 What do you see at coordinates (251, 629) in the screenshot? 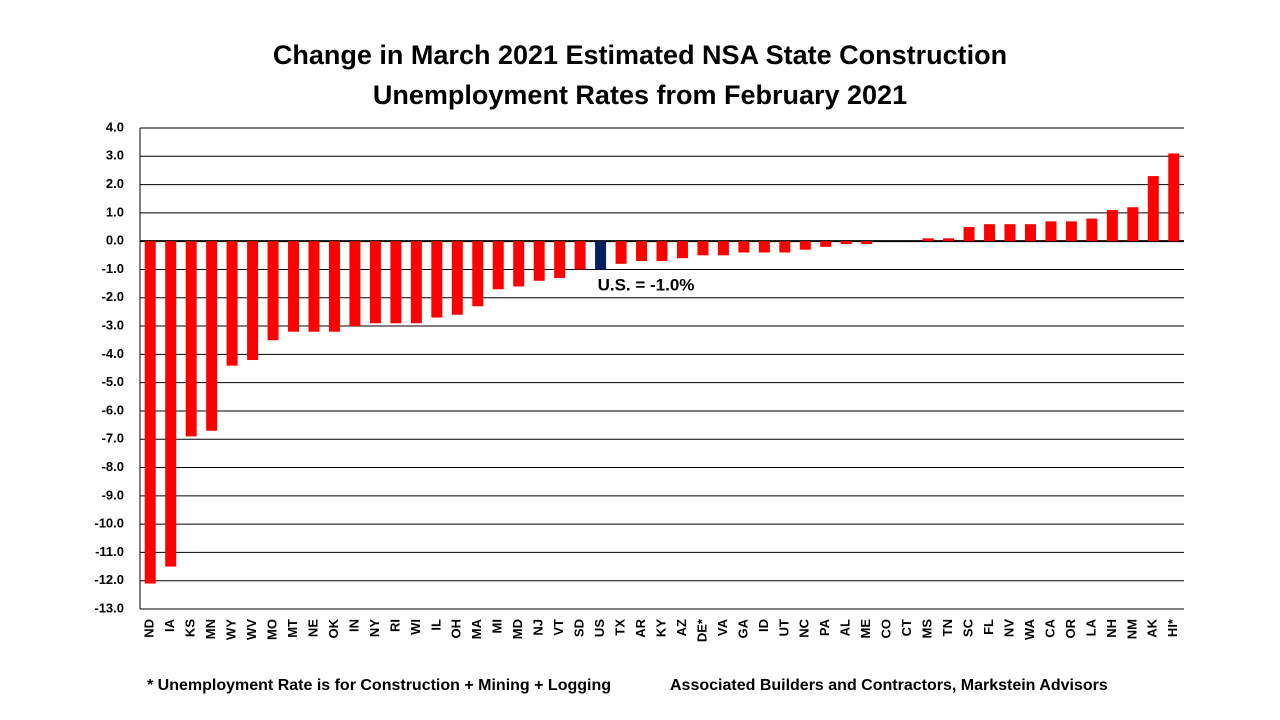
I see `x-tick-label: WV` at bounding box center [251, 629].